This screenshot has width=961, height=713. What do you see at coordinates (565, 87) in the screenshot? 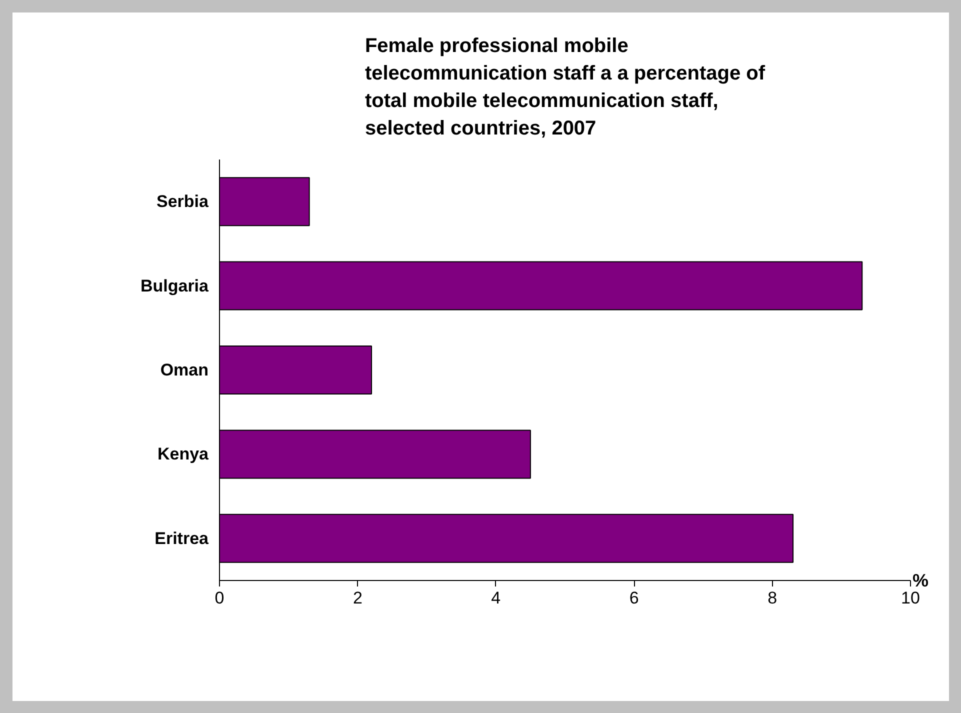
I see `chart-title: Female professional mobile telecommunication staff a a percentage of total mobile telecommunication staff, selected countries, 2007` at bounding box center [565, 87].